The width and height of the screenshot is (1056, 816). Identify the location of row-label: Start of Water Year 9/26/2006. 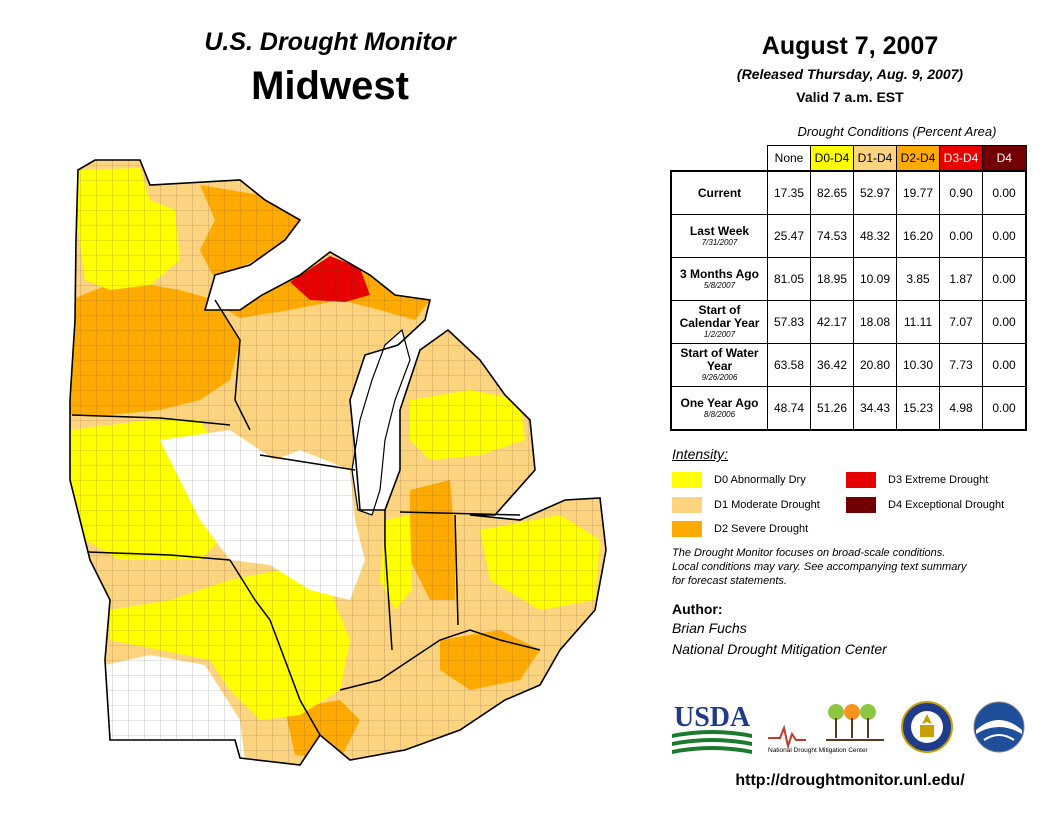
(719, 365).